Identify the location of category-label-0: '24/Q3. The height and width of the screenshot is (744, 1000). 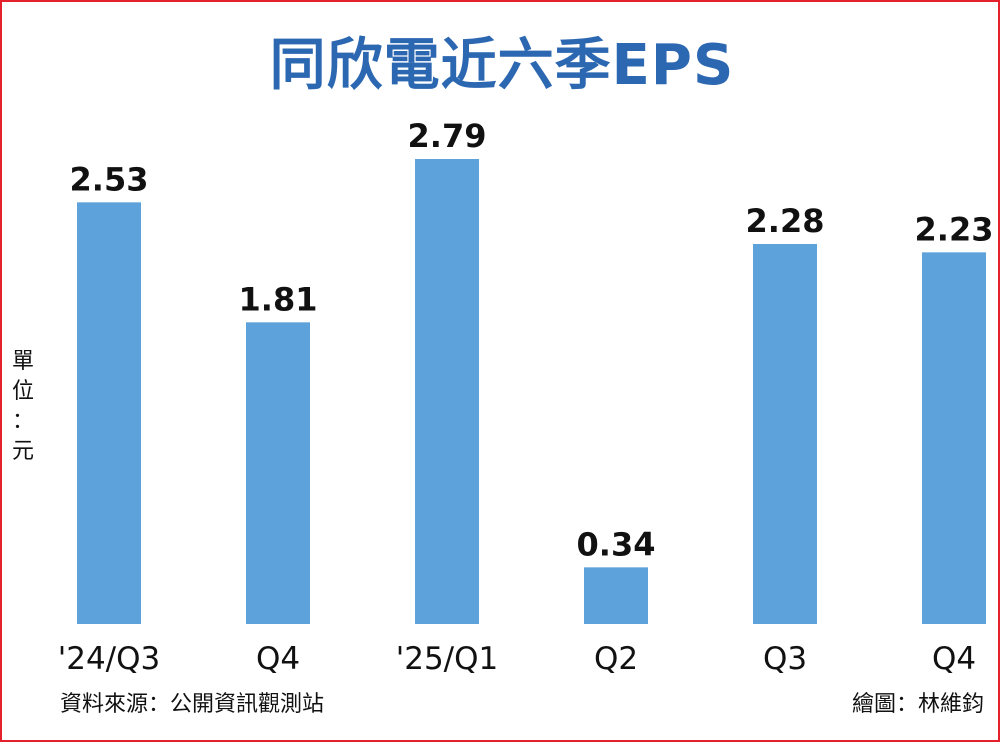
(109, 659).